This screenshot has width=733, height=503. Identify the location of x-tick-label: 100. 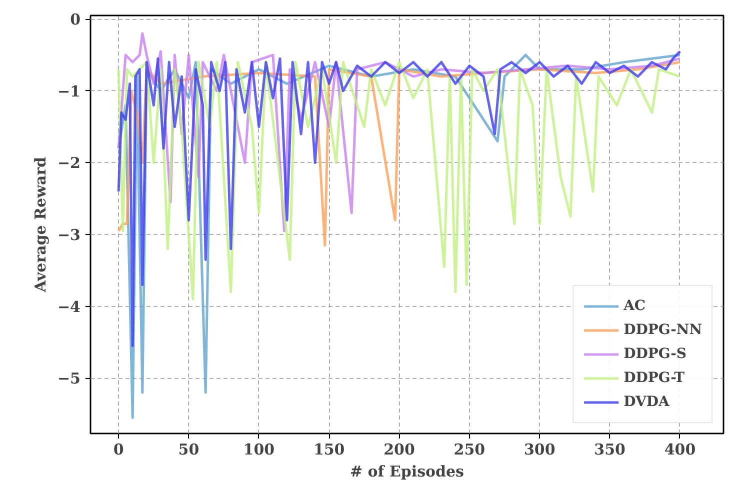
(259, 449).